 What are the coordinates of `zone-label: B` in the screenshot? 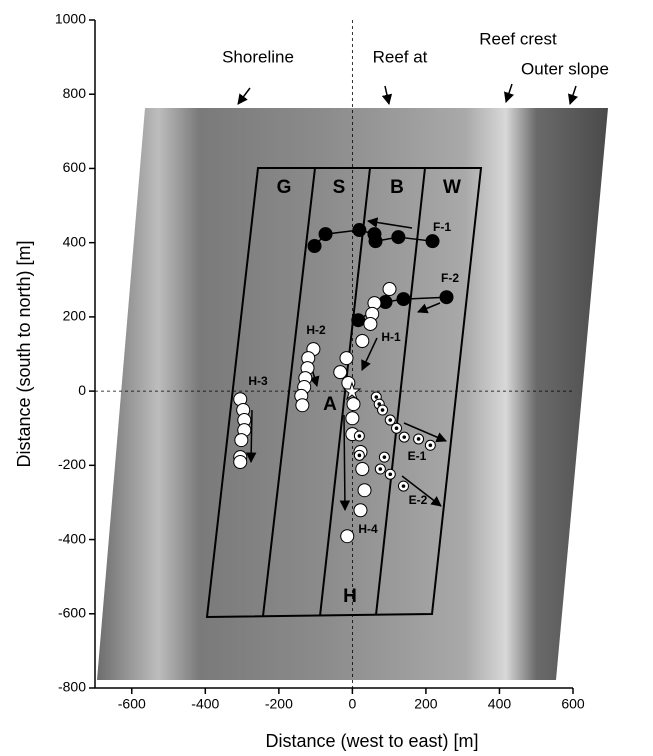 It's located at (397, 187).